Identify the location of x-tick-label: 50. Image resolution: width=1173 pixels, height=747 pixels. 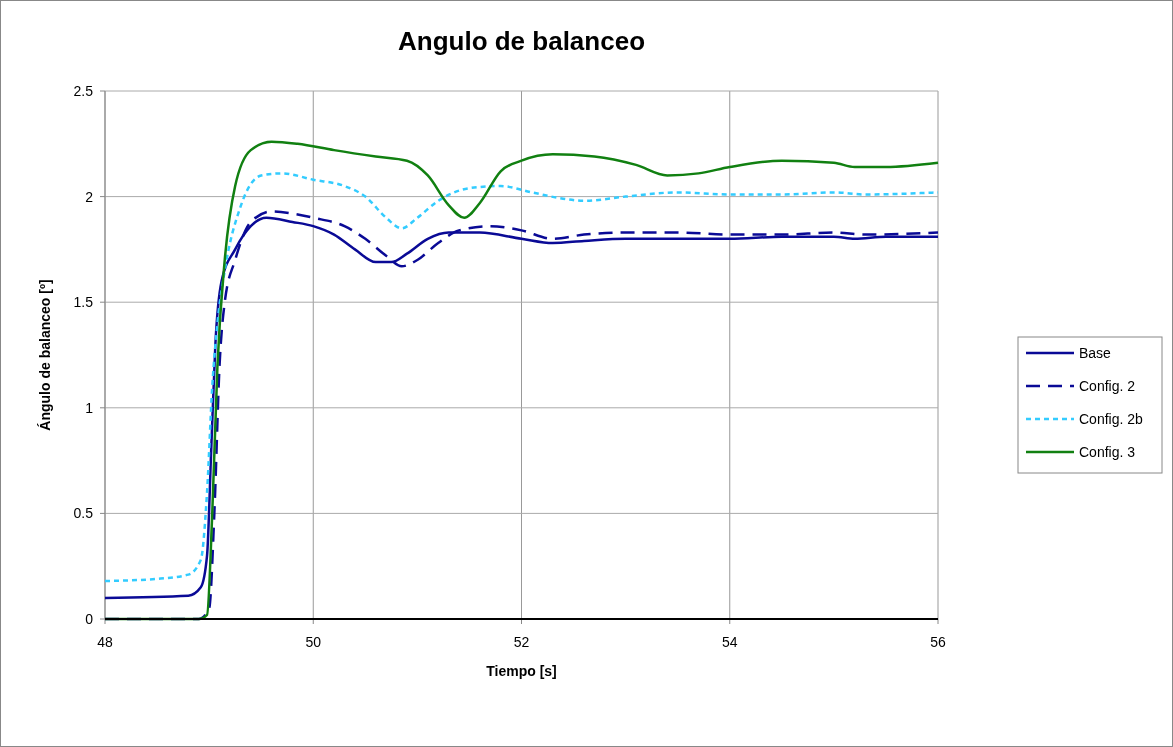
(313, 642).